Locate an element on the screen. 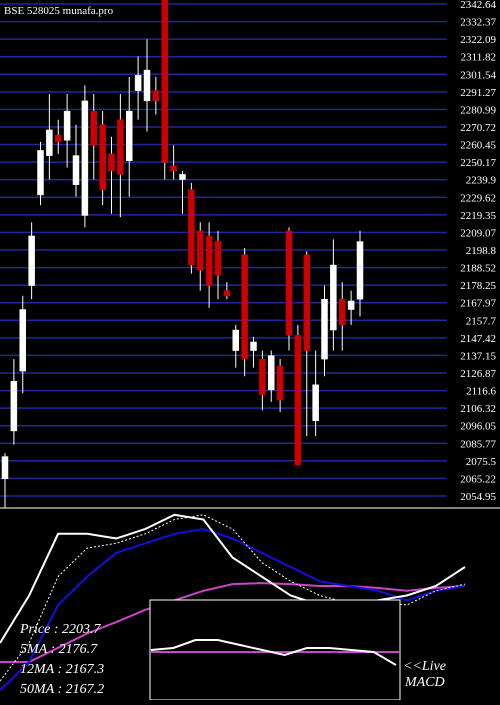 This screenshot has height=705, width=500. legend-price: Price : 2203.7 is located at coordinates (60, 629).